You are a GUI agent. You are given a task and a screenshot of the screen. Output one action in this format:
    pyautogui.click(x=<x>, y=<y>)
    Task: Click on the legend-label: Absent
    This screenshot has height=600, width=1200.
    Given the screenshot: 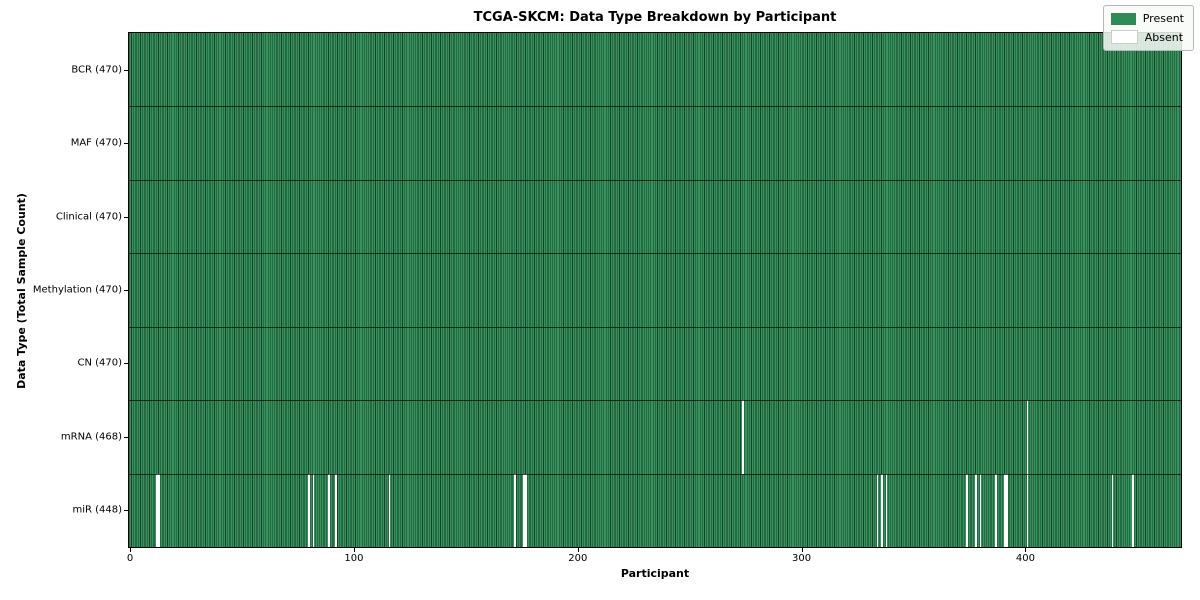 What is the action you would take?
    pyautogui.click(x=1164, y=37)
    